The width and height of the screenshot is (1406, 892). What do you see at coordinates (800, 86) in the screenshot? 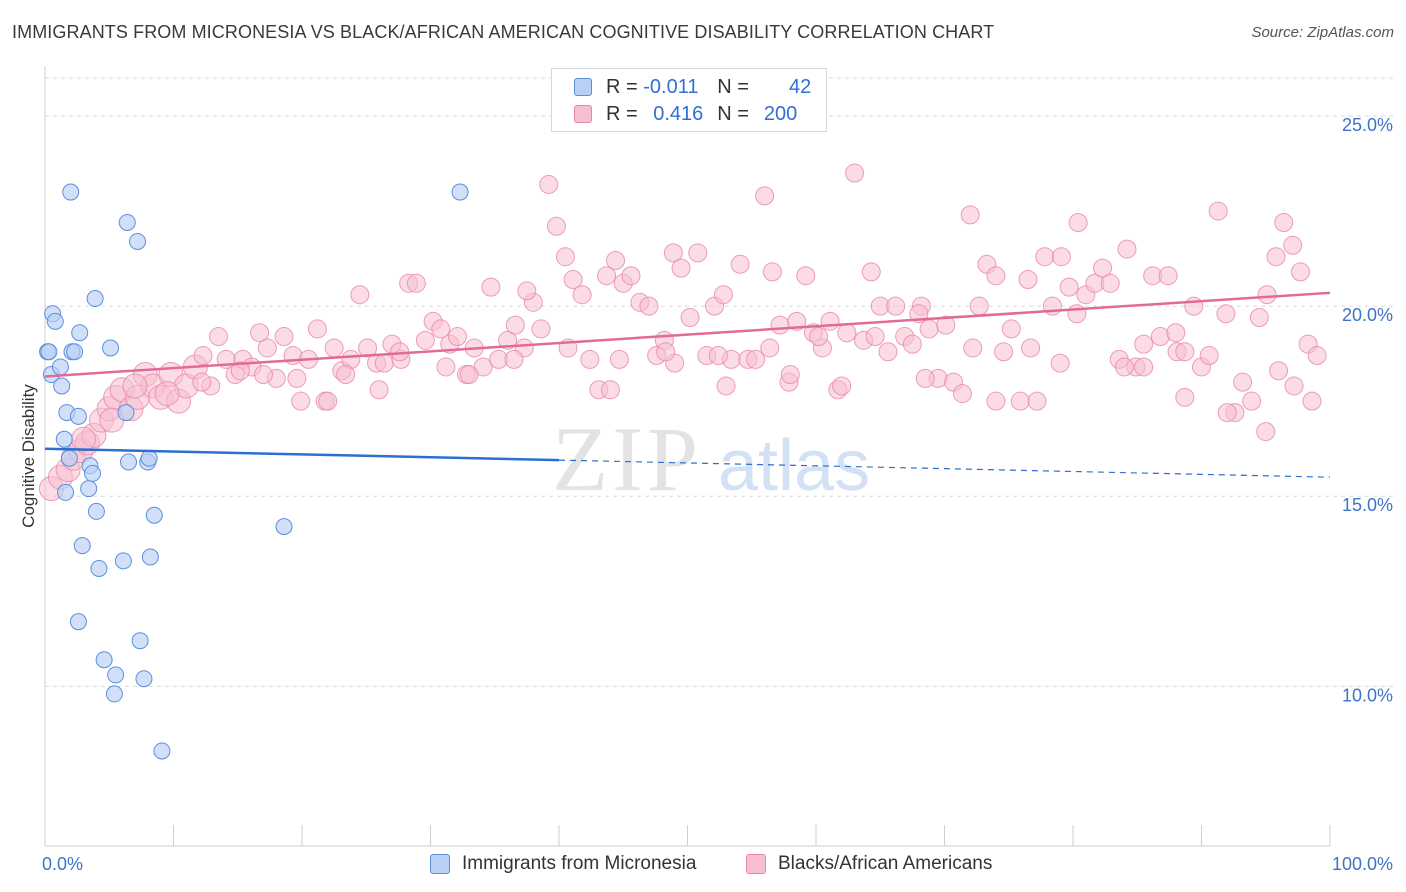
I see `legend-n-value: 42` at bounding box center [800, 86].